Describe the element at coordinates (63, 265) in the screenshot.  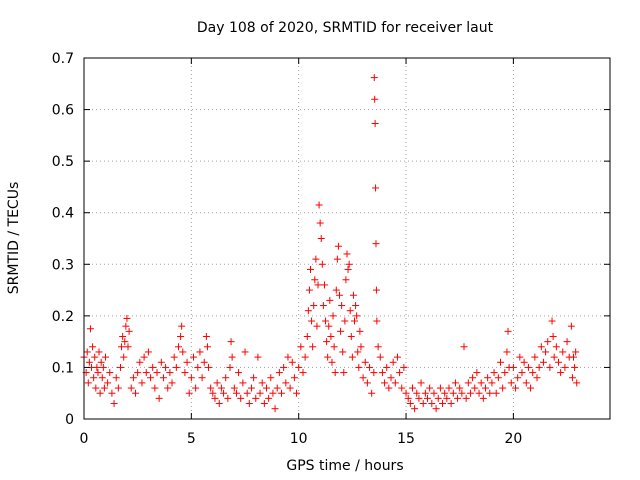
I see `y-tick-label: 0.3` at that location.